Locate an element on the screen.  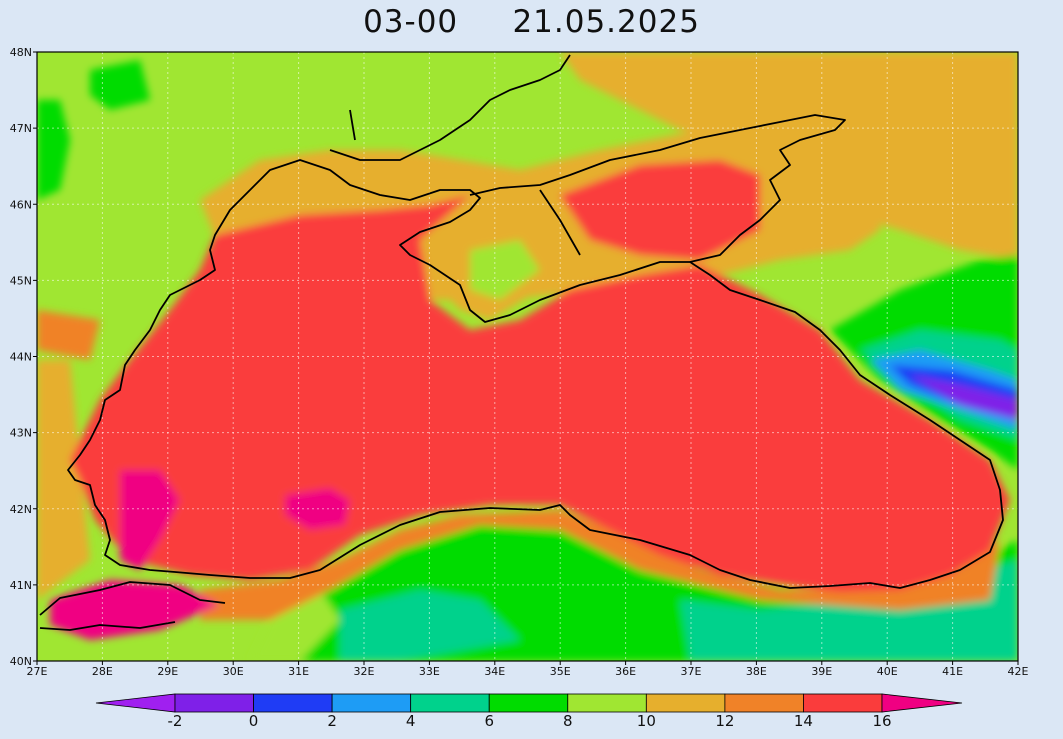
colorbar: -2 0 2 4 6 8 10 12 14 16 is located at coordinates (529, 711).